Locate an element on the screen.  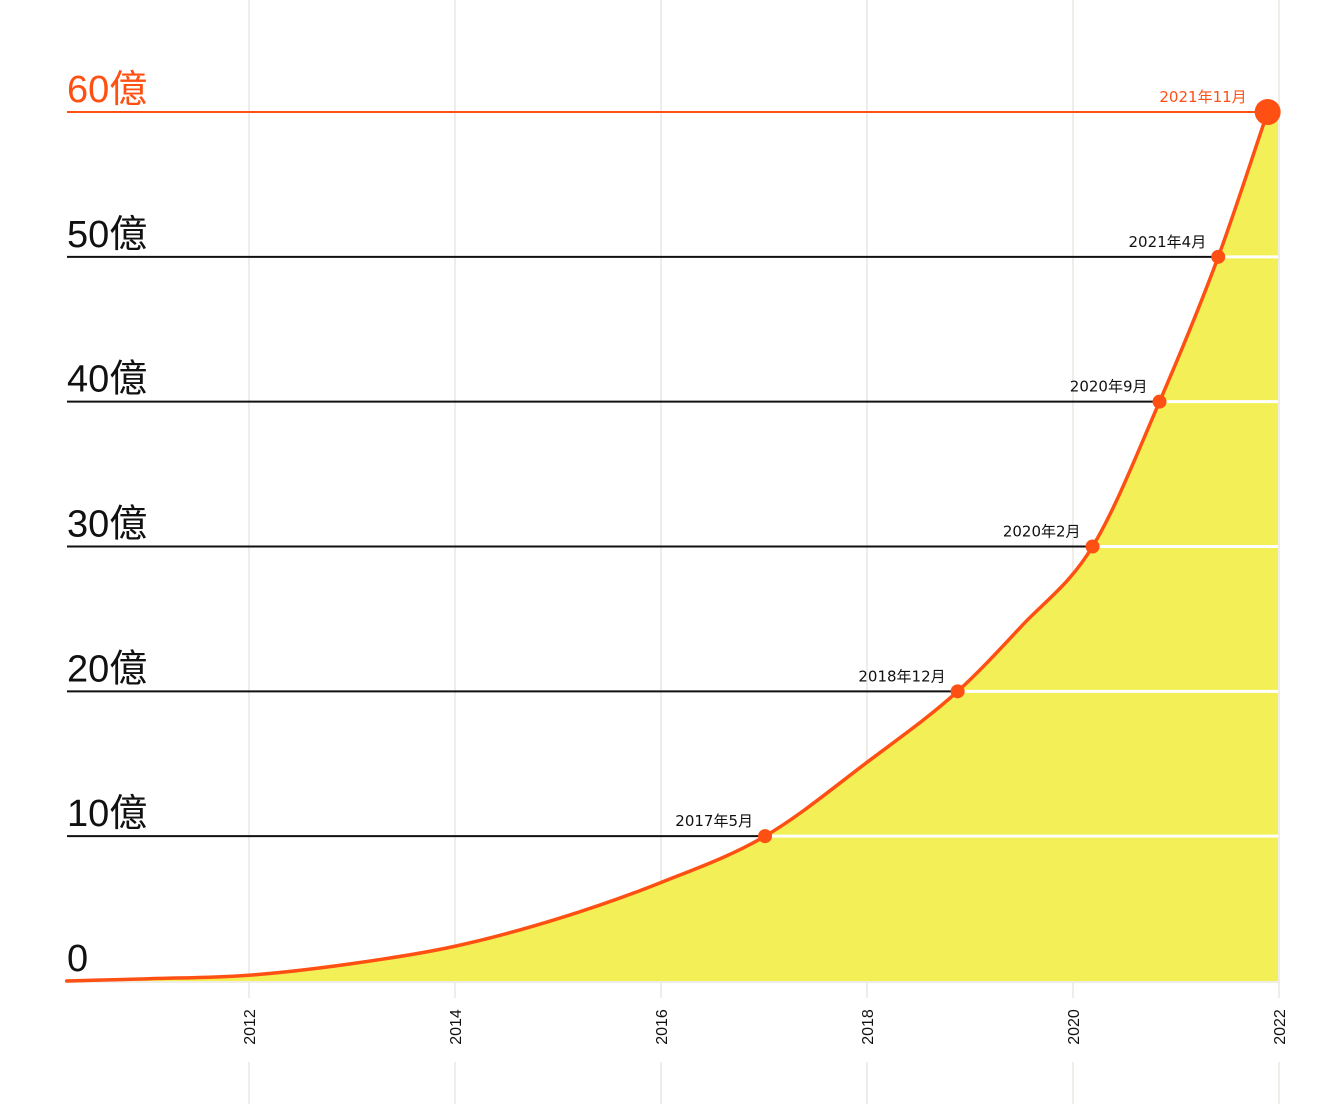
y-tick-label: 20億 is located at coordinates (107, 669).